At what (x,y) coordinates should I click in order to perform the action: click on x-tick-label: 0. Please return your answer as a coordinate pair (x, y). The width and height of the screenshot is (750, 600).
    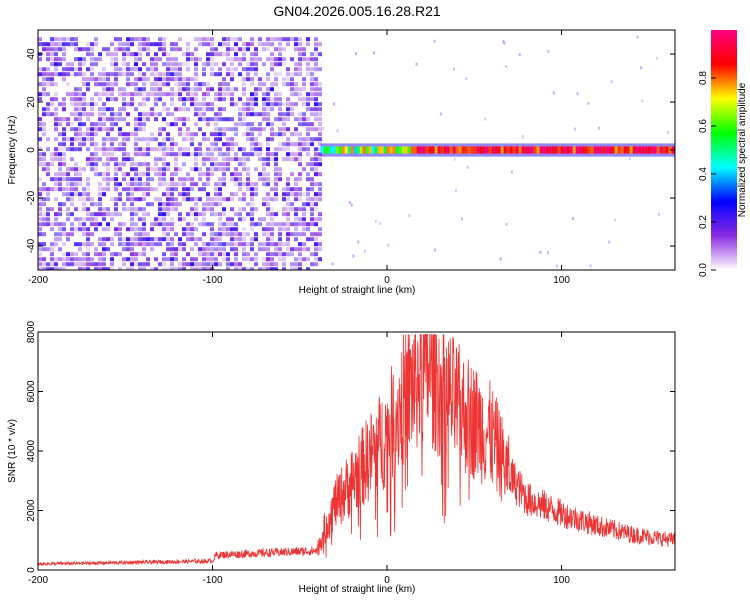
    Looking at the image, I should click on (387, 580).